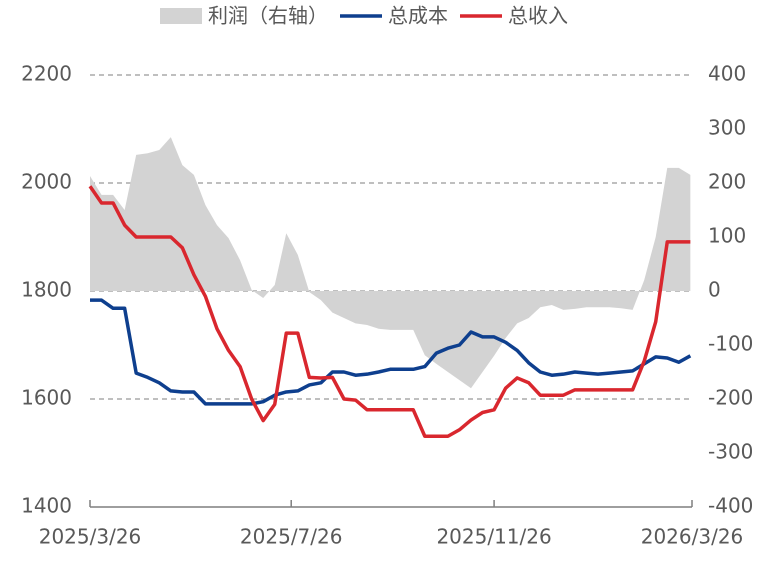 This screenshot has height=573, width=779. I want to click on y-tick-label: 1400, so click(46, 506).